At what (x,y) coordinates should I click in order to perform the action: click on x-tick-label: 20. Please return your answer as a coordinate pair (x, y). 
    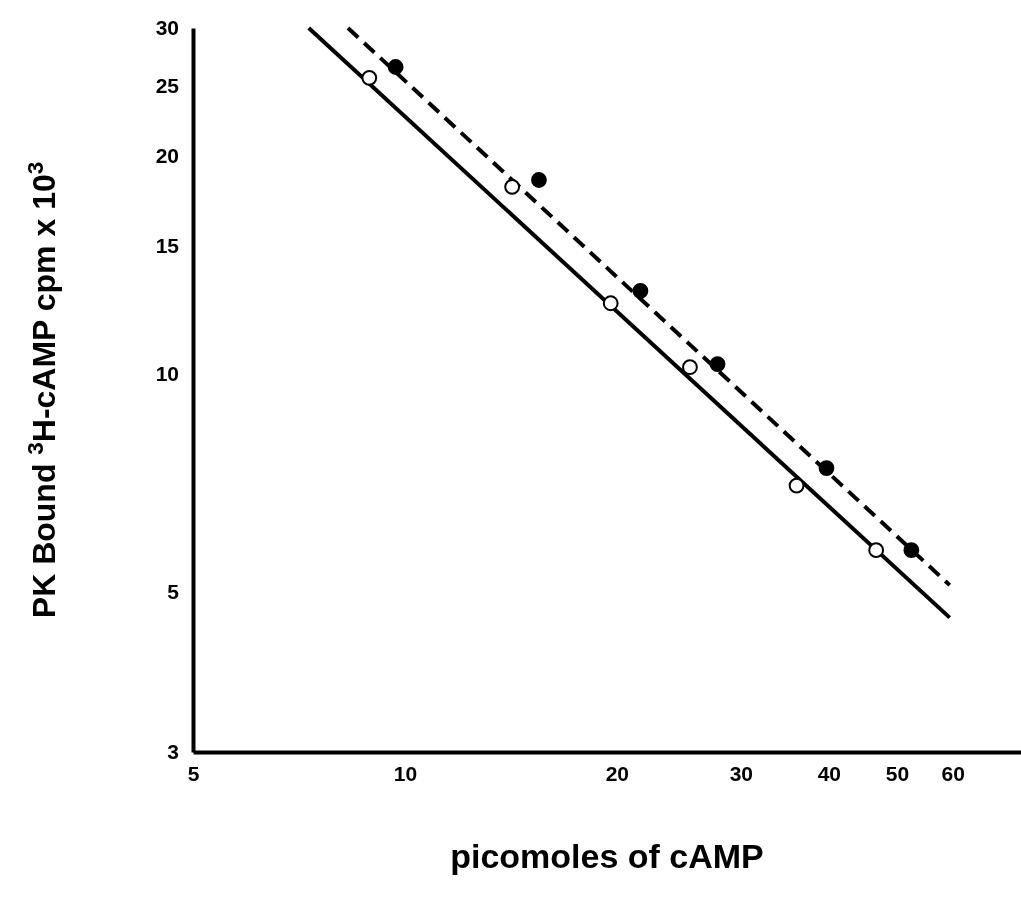
    Looking at the image, I should click on (617, 773).